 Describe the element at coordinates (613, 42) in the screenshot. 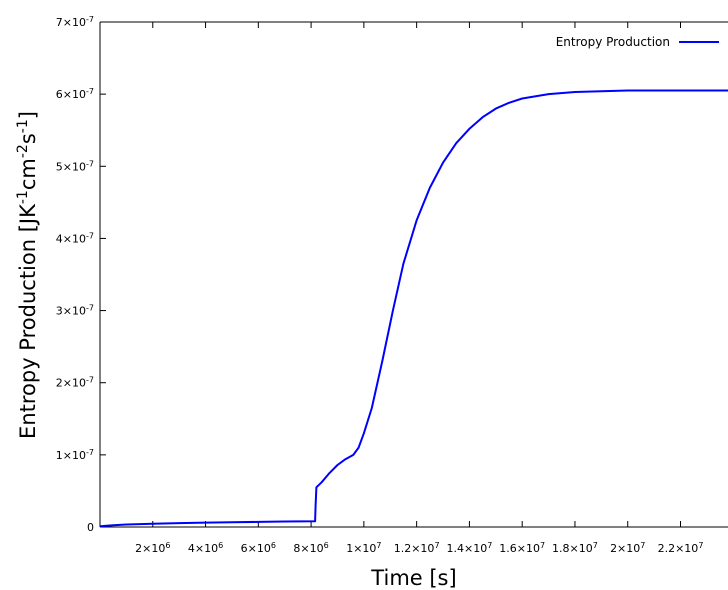

I see `legend-label: Entropy Production` at that location.